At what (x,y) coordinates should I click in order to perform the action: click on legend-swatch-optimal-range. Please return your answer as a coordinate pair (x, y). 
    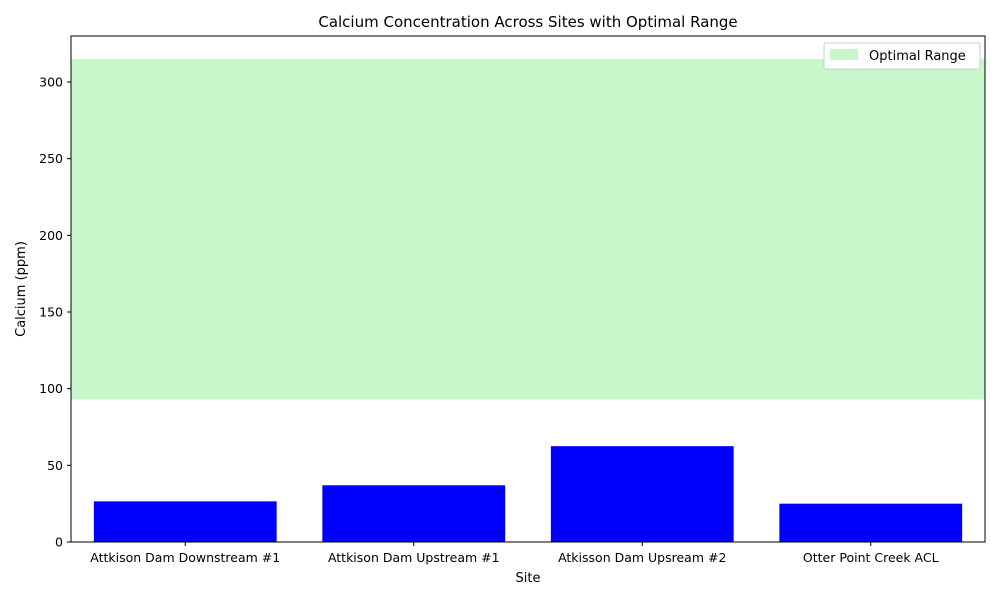
    Looking at the image, I should click on (844, 54).